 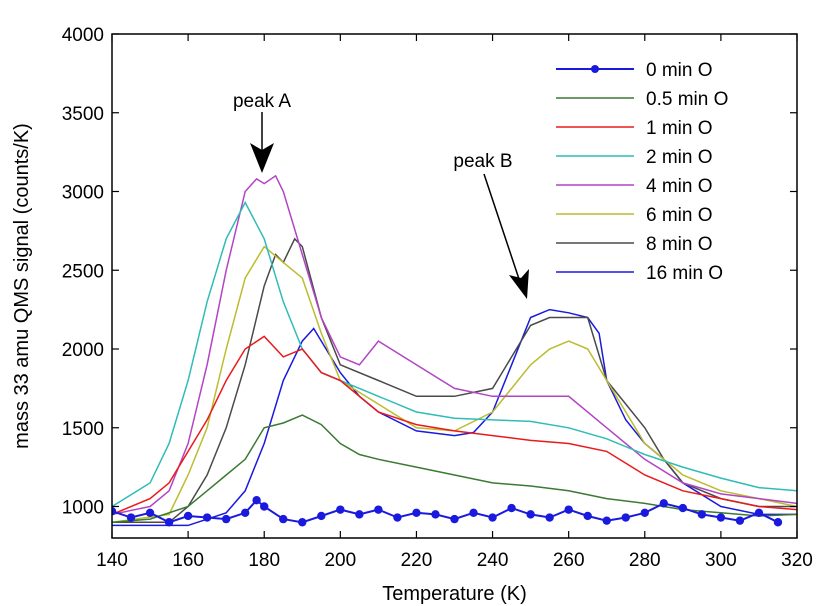 I want to click on y-tick-label: 2500, so click(x=83, y=271).